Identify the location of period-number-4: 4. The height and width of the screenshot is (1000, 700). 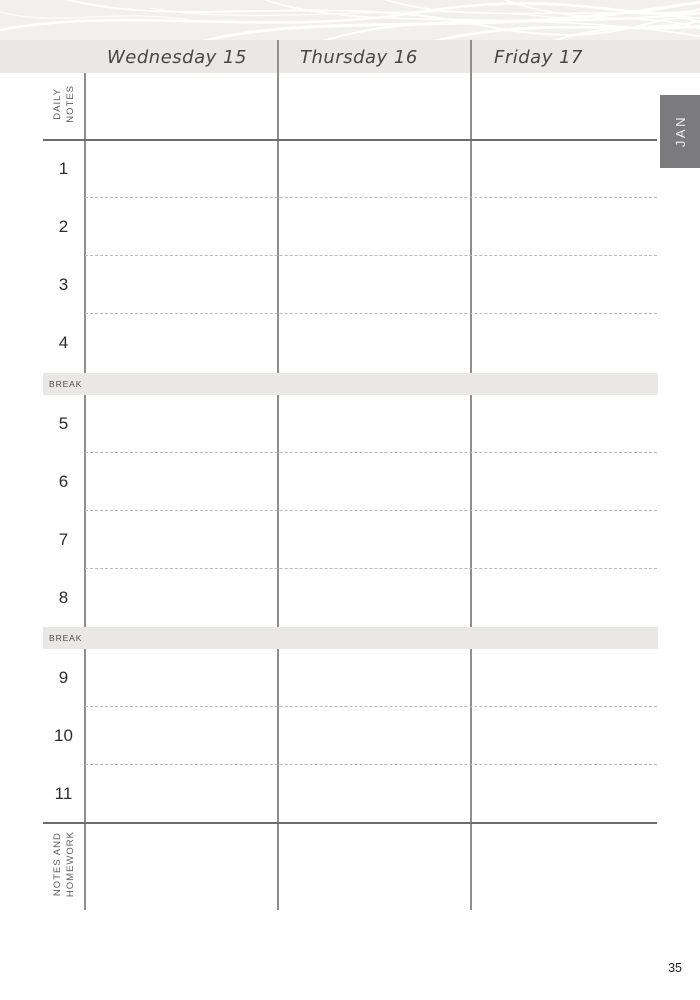
(63, 342).